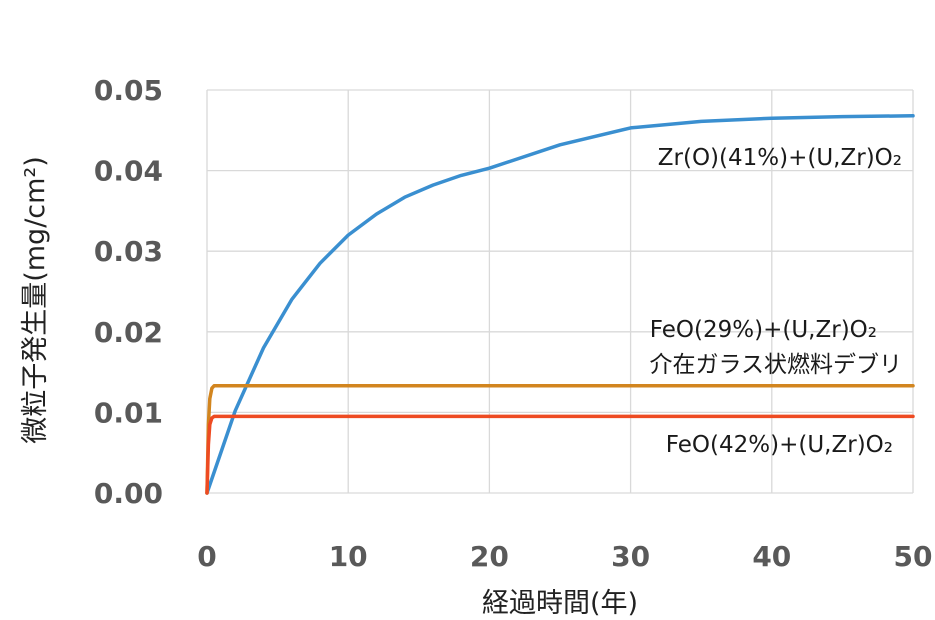  What do you see at coordinates (128, 332) in the screenshot?
I see `y-tick-label: 0.02` at bounding box center [128, 332].